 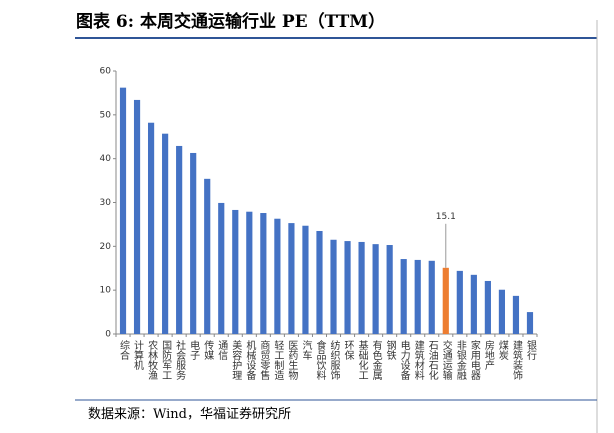 I want to click on x-tick-label: 轻工制造, so click(x=278, y=359).